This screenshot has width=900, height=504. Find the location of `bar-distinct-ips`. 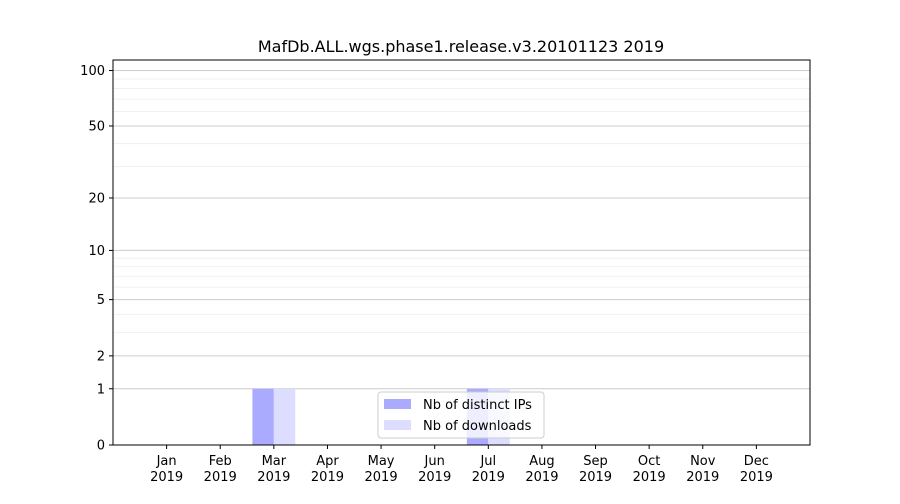

bar-distinct-ips is located at coordinates (263, 416).